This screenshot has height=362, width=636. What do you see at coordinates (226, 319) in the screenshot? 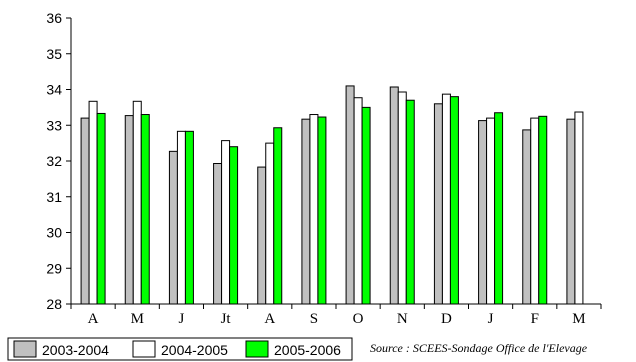
I see `x-tick-label: Jt` at bounding box center [226, 319].